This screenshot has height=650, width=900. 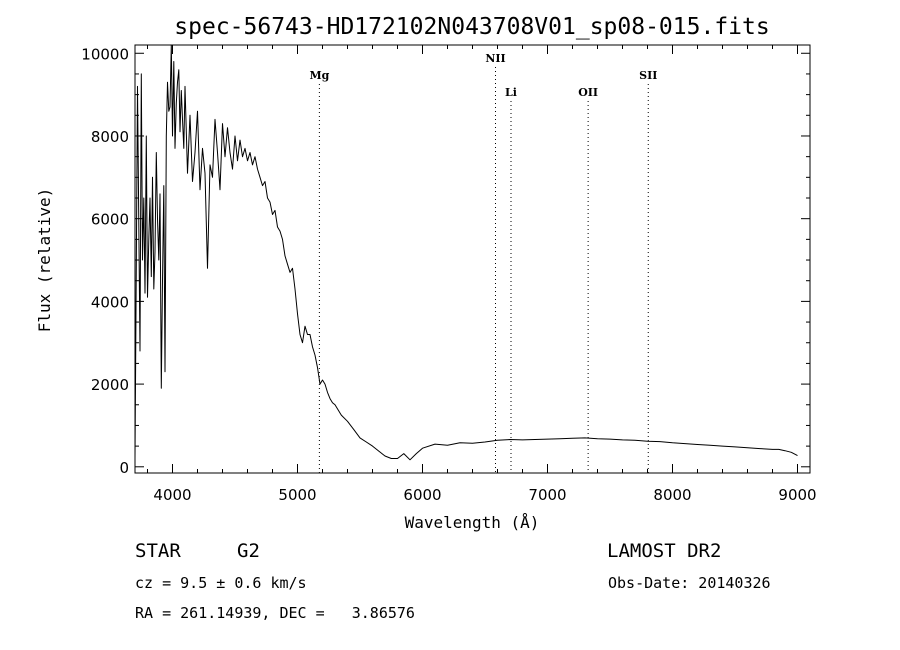 What do you see at coordinates (495, 58) in the screenshot?
I see `spectral-line-label: NII` at bounding box center [495, 58].